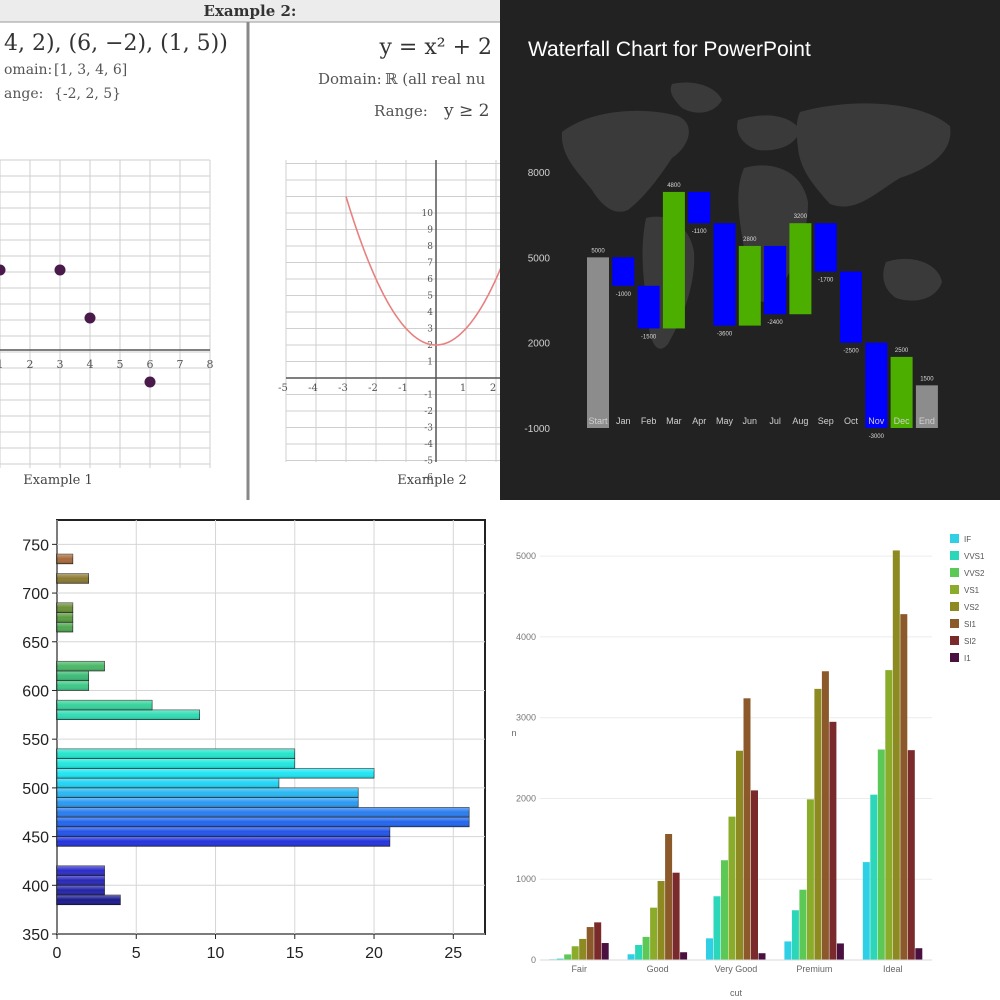  What do you see at coordinates (896, 755) in the screenshot?
I see `grouped-bar-vs2-ideal` at bounding box center [896, 755].